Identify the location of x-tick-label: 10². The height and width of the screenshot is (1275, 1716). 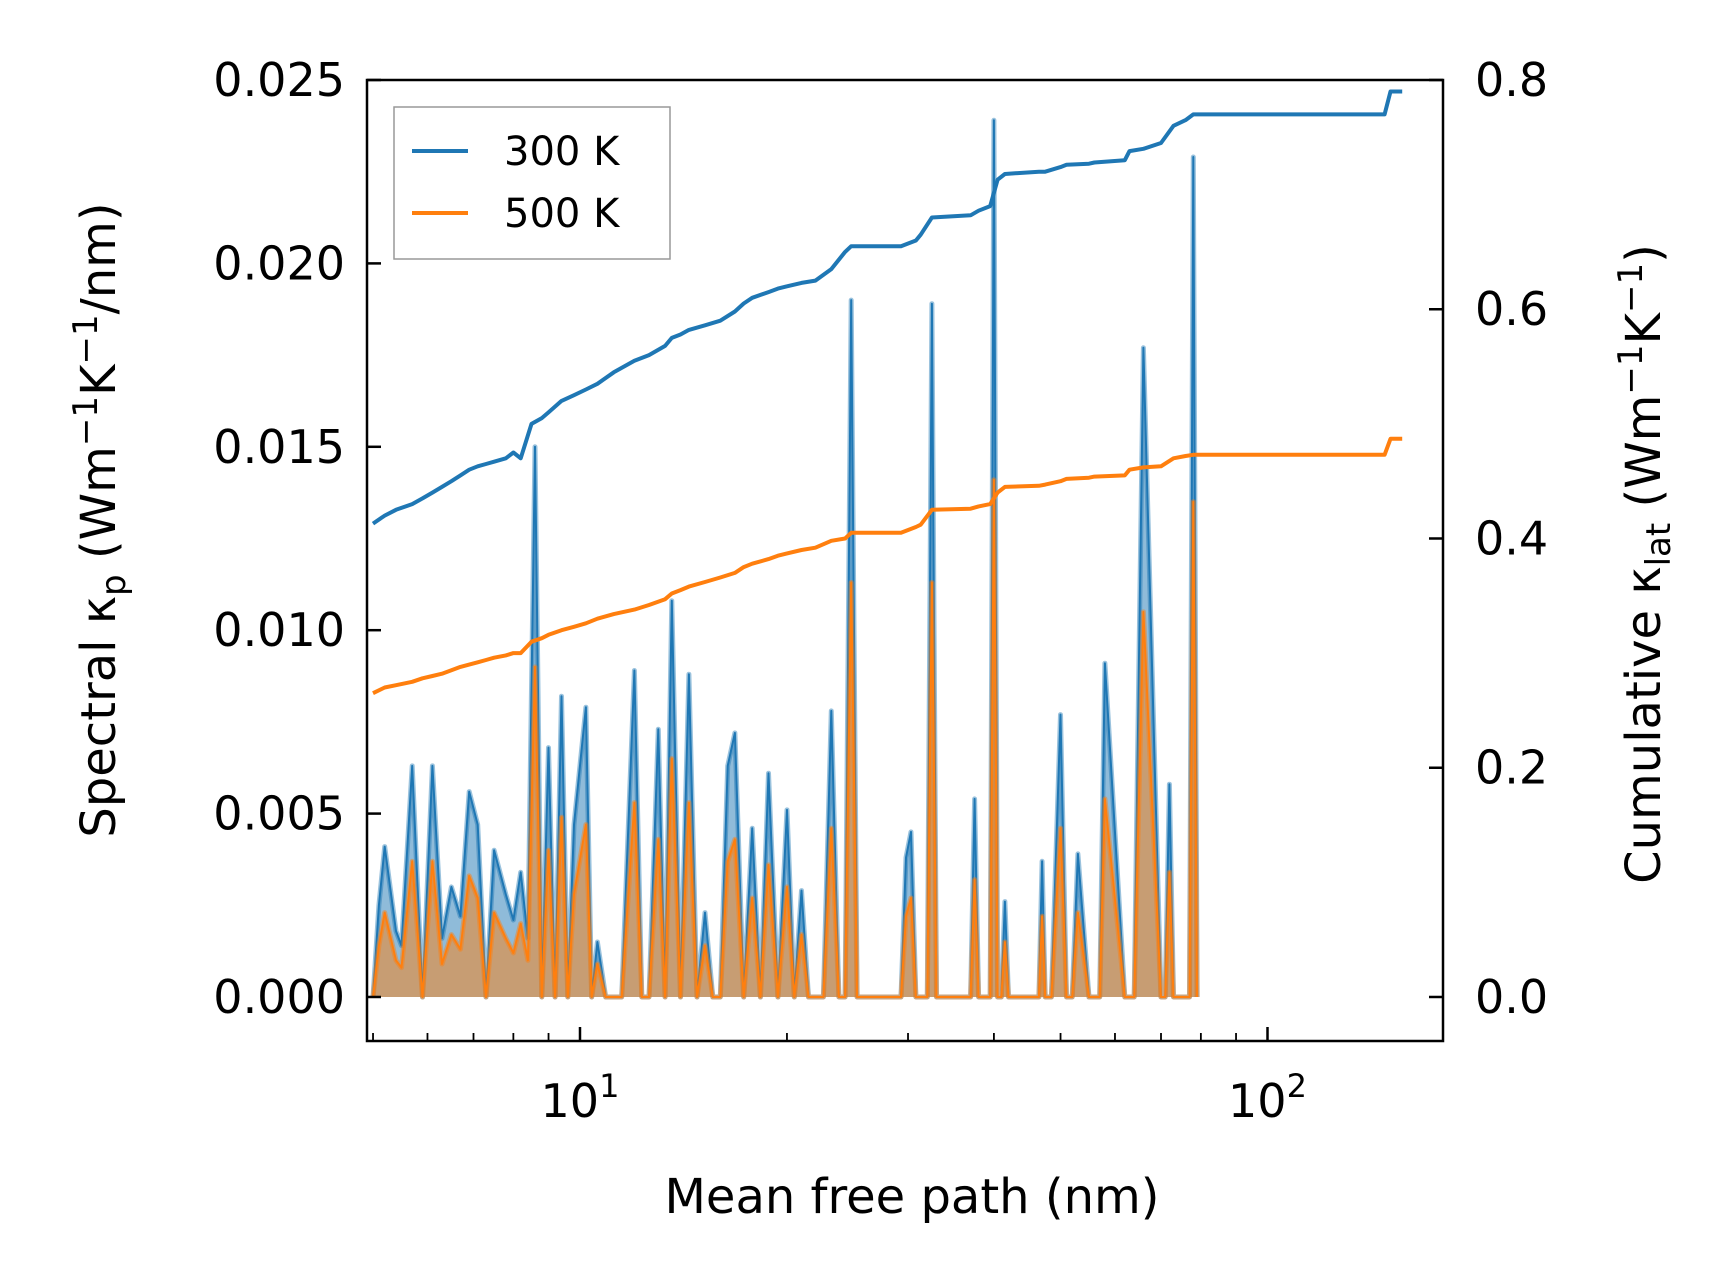
(1267, 1097).